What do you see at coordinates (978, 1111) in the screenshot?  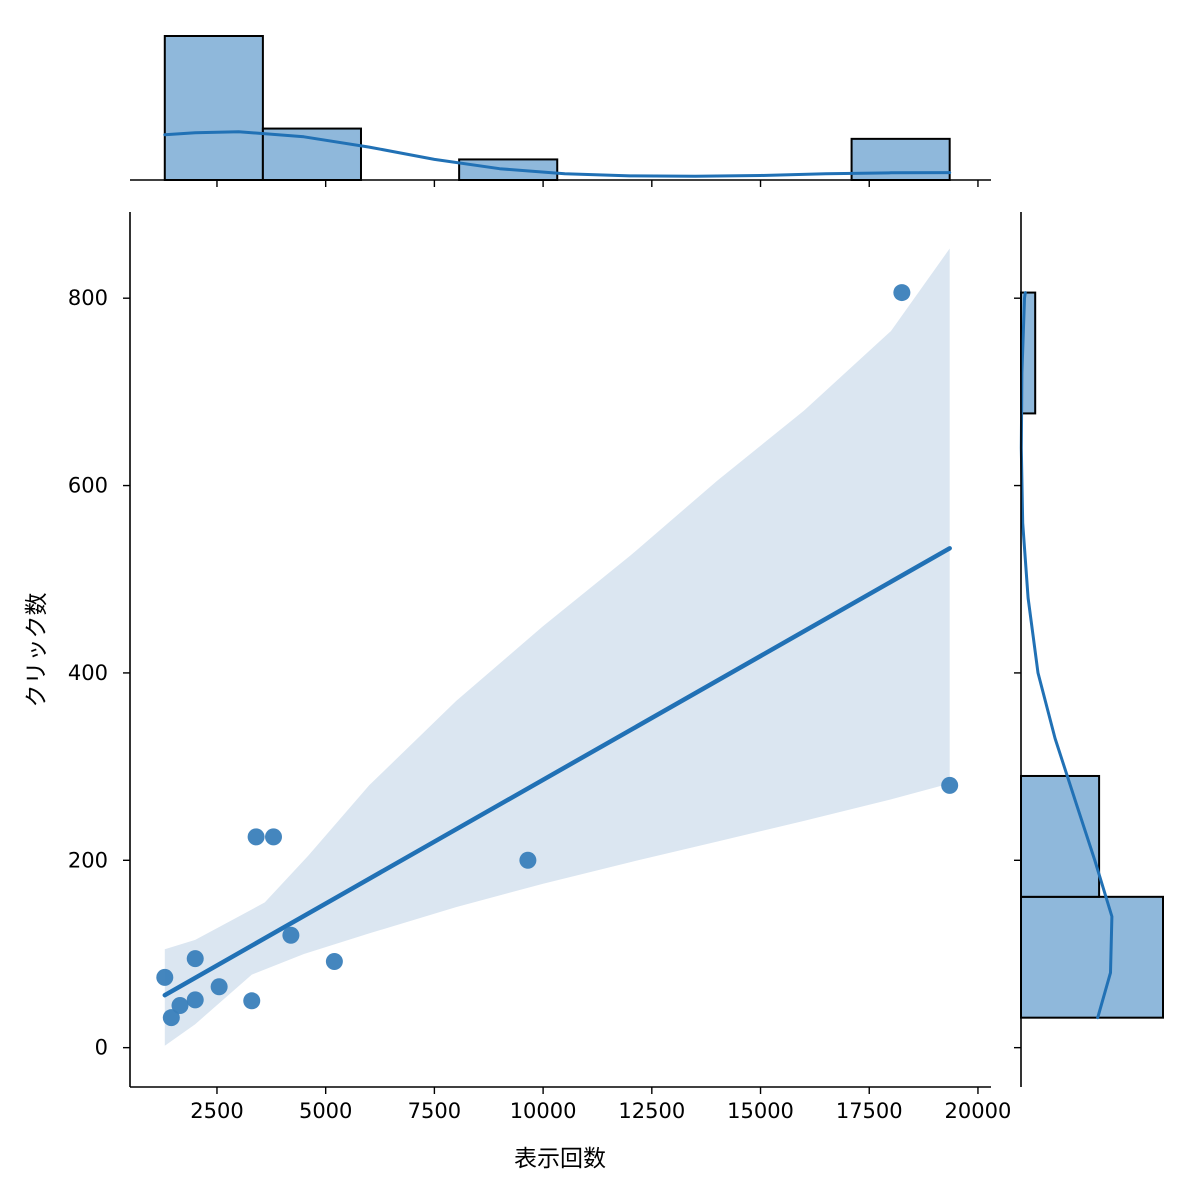 I see `x-tick-label: 20000` at bounding box center [978, 1111].